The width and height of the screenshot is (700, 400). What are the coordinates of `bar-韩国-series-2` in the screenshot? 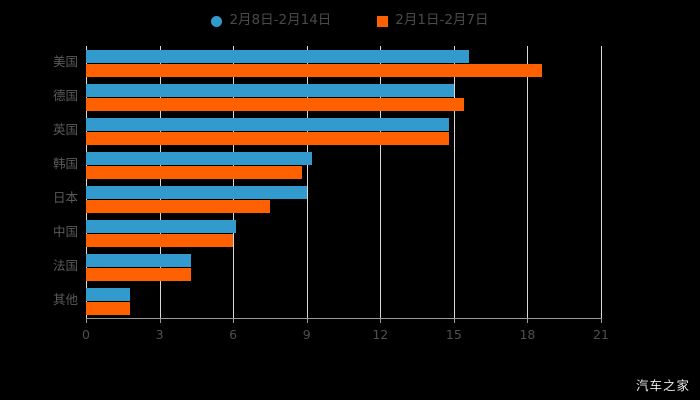 It's located at (194, 172).